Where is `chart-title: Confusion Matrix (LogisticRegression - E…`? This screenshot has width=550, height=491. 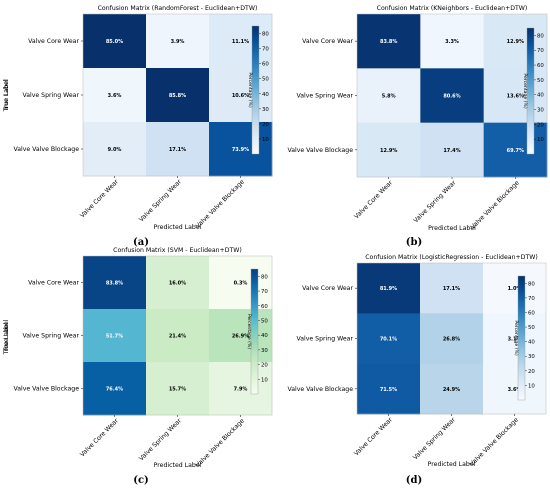
chart-title: Confusion Matrix (LogisticRegression - E… is located at coordinates (451, 257).